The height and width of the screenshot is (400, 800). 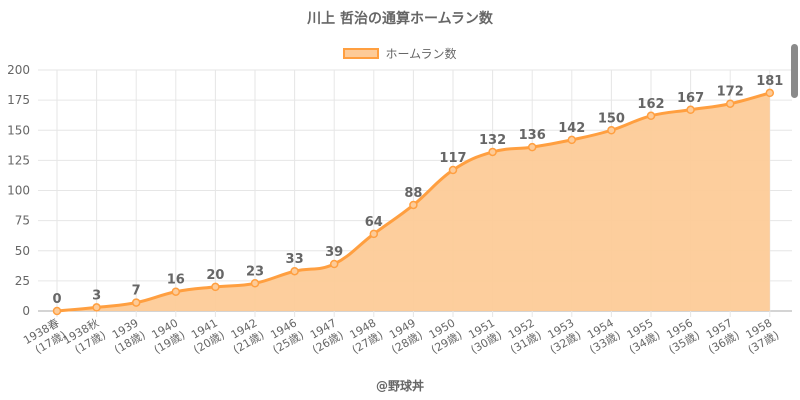 I want to click on y-tick-label: 125, so click(x=18, y=160).